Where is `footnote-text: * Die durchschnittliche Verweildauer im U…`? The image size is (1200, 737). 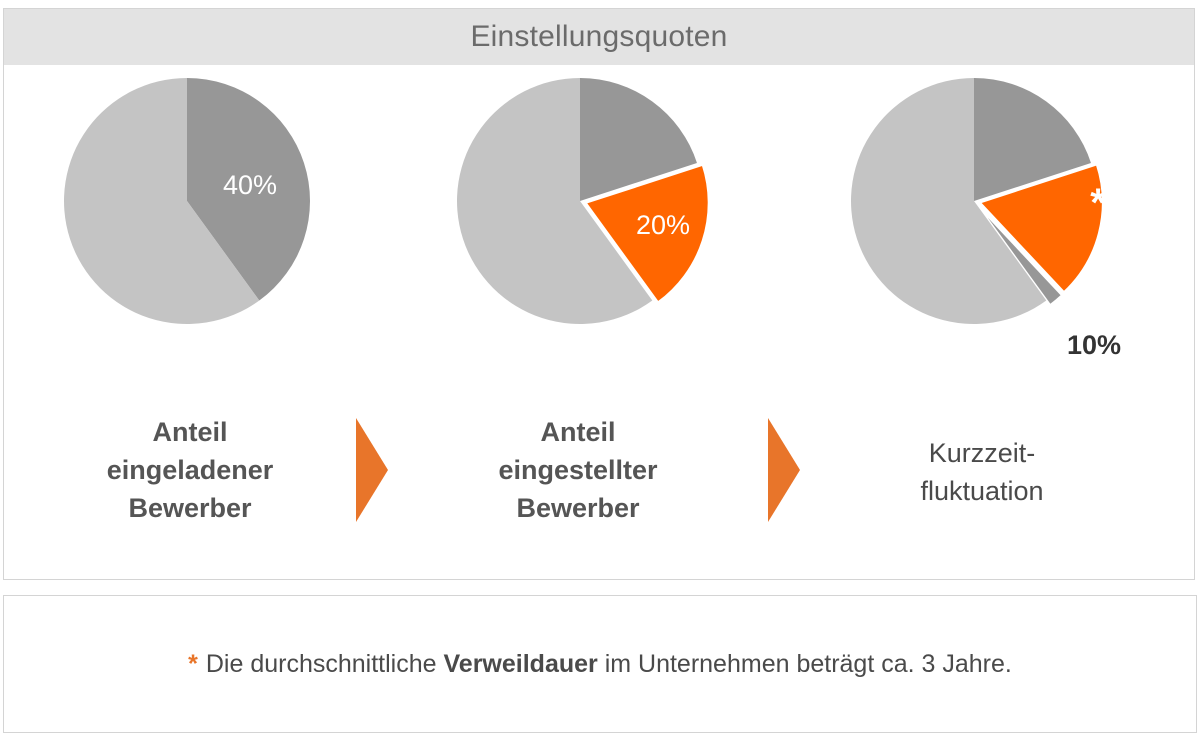 footnote-text: * Die durchschnittliche Verweildauer im U… is located at coordinates (600, 663).